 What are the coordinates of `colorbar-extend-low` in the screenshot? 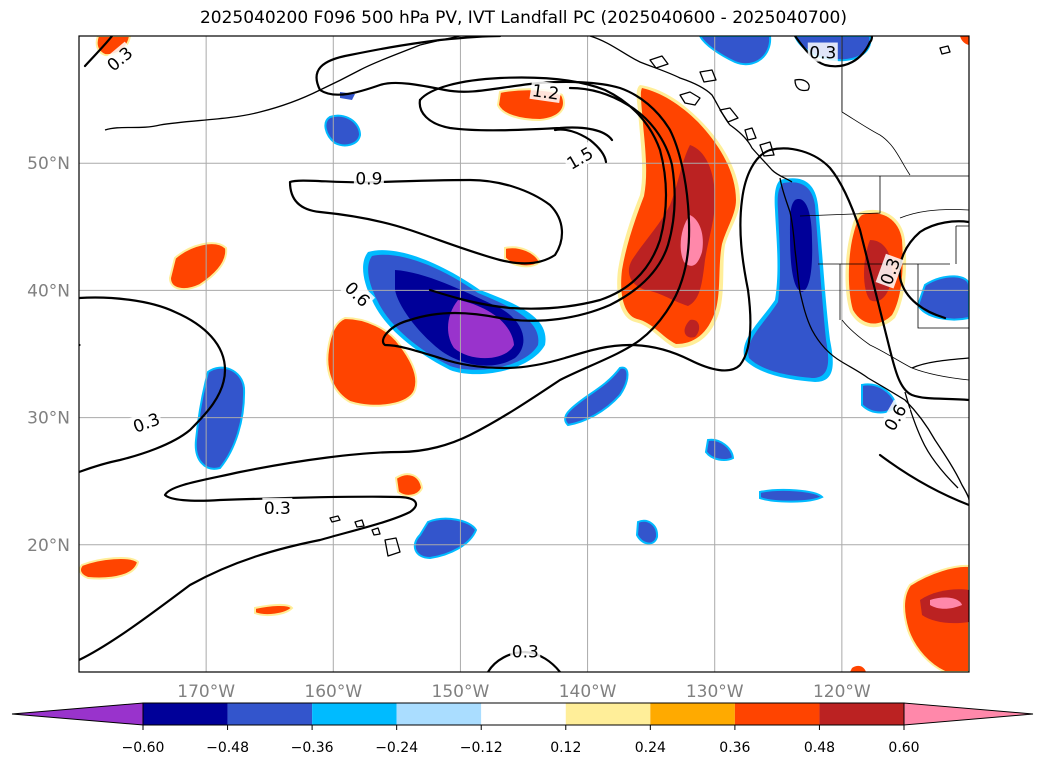 It's located at (77, 714).